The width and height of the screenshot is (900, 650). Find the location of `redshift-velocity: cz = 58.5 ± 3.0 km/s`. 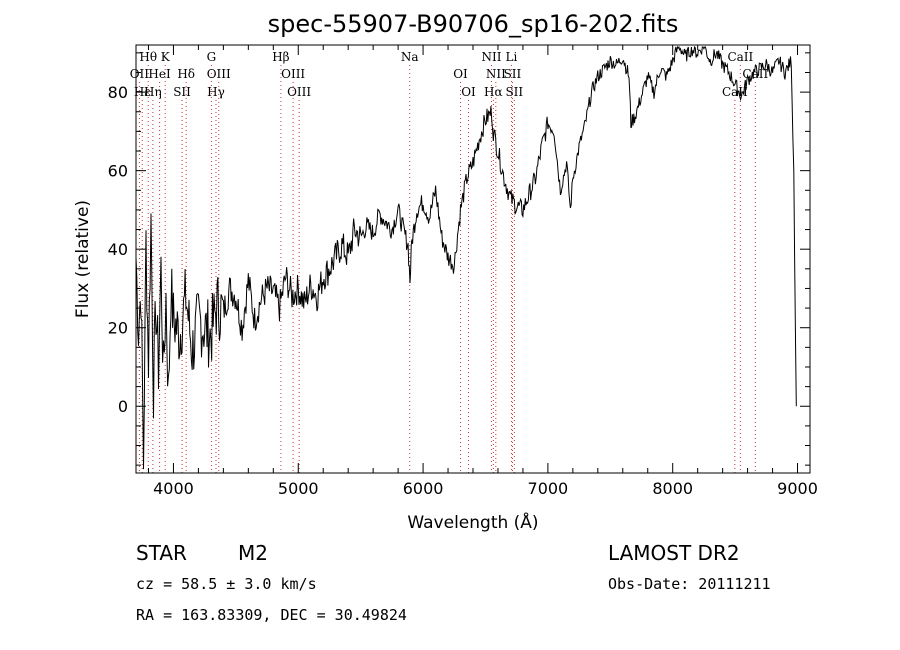

redshift-velocity: cz = 58.5 ± 3.0 km/s is located at coordinates (226, 584).